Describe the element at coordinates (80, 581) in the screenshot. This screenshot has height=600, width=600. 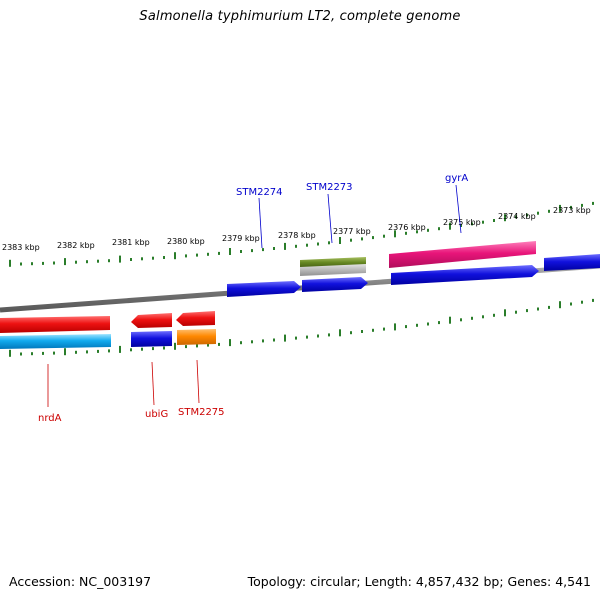
I see `accession-text: Accession: NC_003197` at that location.